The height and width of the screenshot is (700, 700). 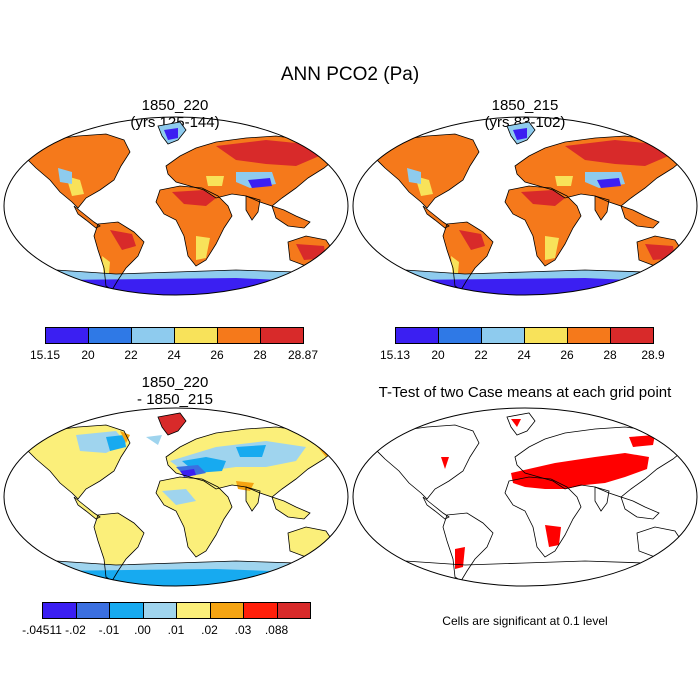 I want to click on colorbar-label: 28.87, so click(x=303, y=355).